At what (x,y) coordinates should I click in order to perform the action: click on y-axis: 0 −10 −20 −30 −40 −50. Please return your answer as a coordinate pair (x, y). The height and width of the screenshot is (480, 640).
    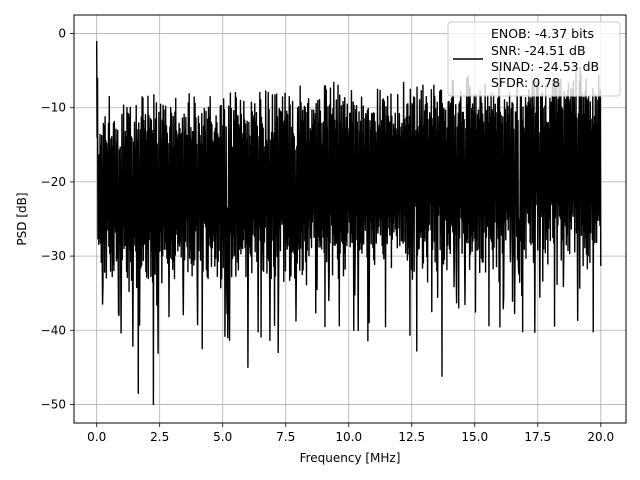
    Looking at the image, I should click on (57, 219).